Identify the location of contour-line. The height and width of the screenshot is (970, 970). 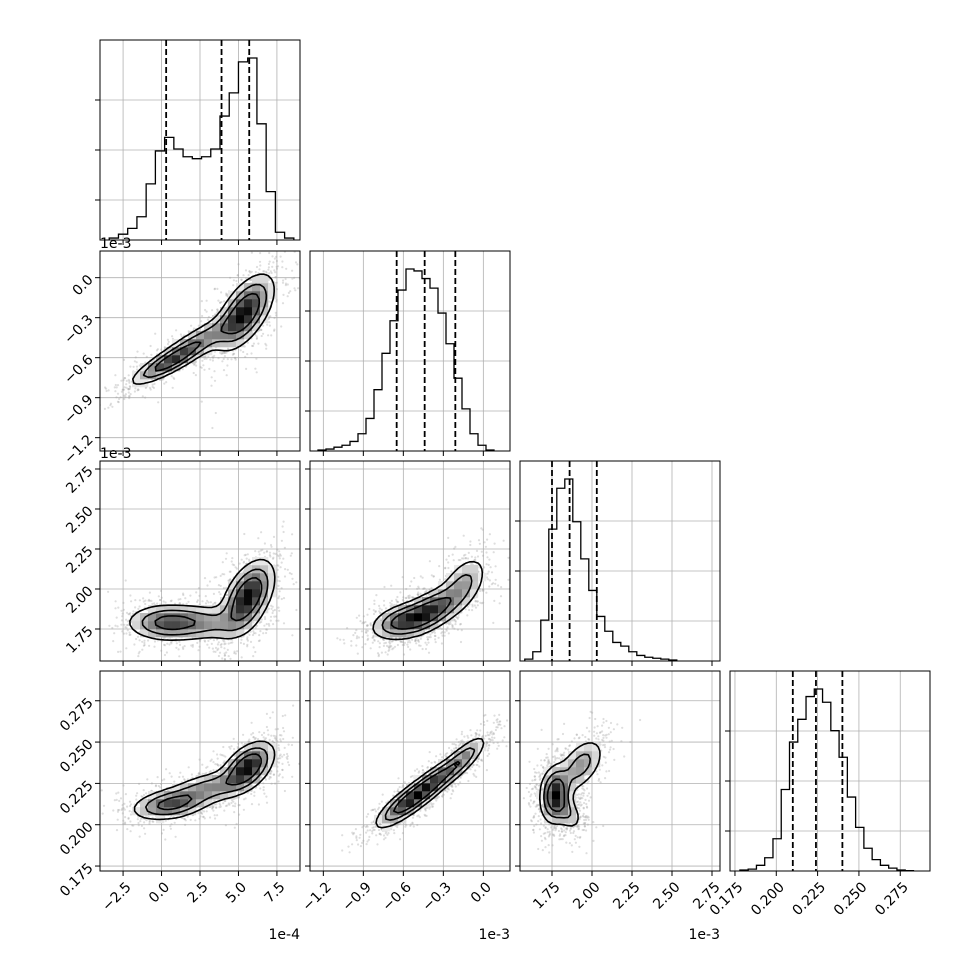
(205, 602).